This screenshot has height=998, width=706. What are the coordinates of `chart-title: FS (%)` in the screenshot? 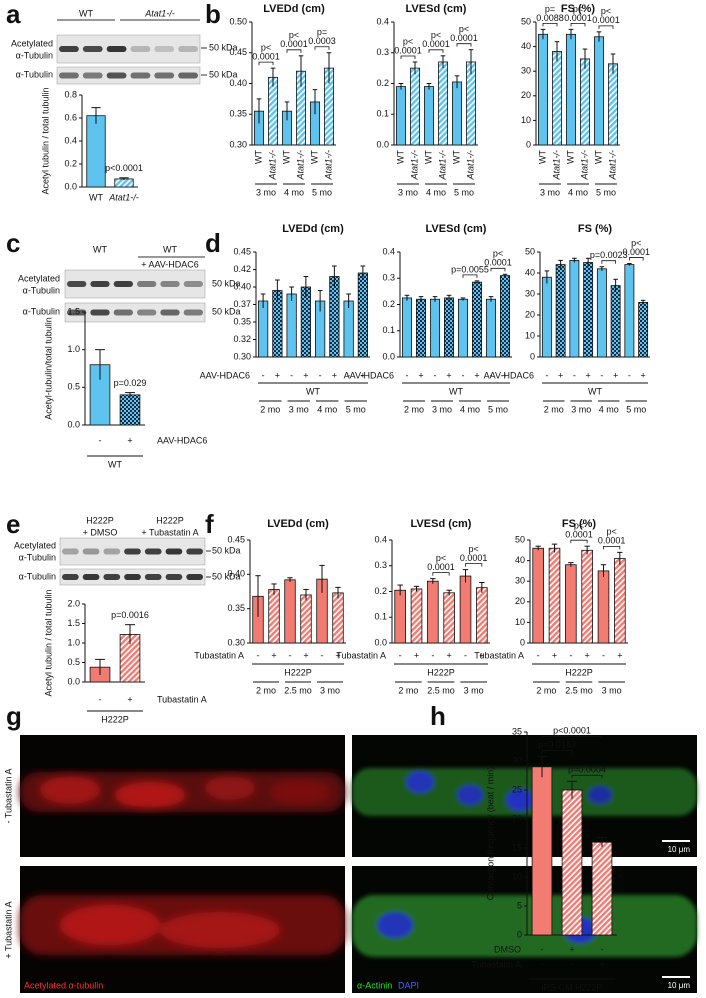 It's located at (578, 9).